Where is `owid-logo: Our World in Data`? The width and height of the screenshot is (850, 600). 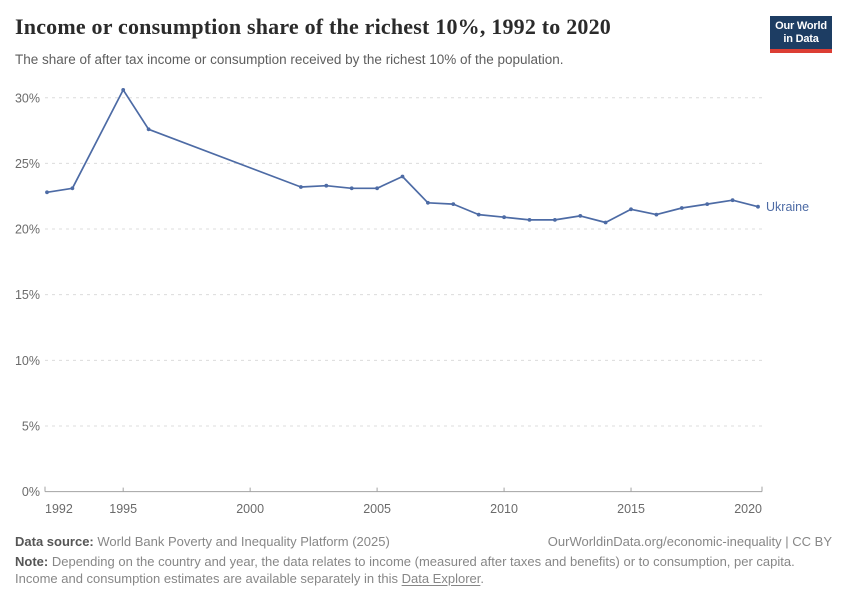 owid-logo: Our World in Data is located at coordinates (801, 34).